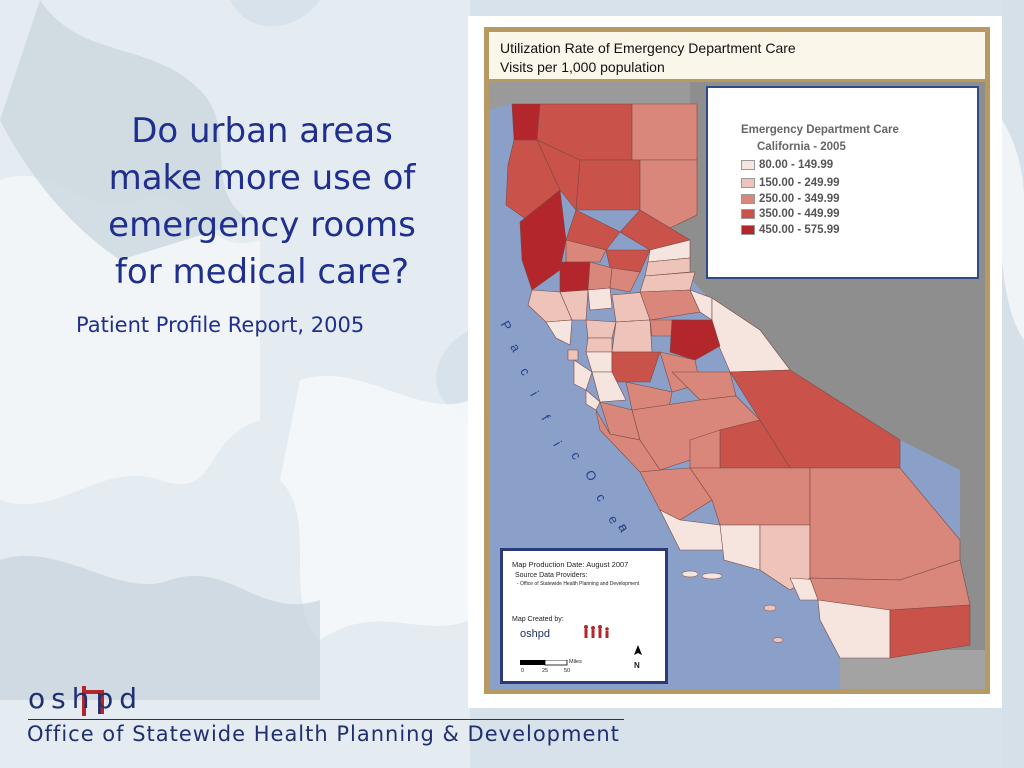  What do you see at coordinates (600, 299) in the screenshot?
I see `county-yolo` at bounding box center [600, 299].